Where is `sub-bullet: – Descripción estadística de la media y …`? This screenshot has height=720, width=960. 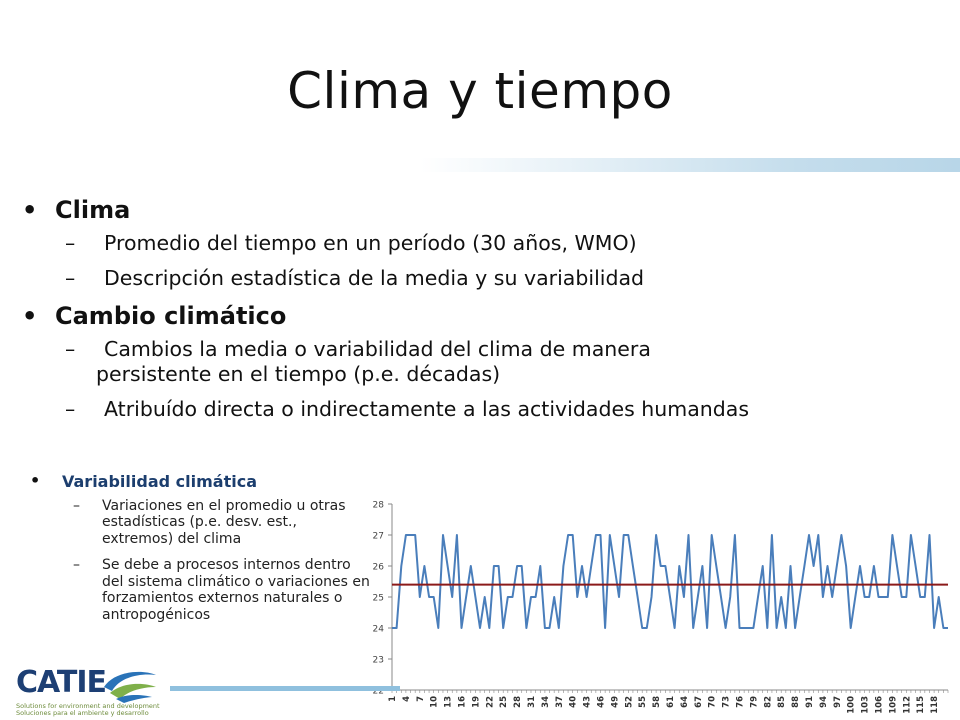 sub-bullet: – Descripción estadística de la media y … is located at coordinates (487, 278).